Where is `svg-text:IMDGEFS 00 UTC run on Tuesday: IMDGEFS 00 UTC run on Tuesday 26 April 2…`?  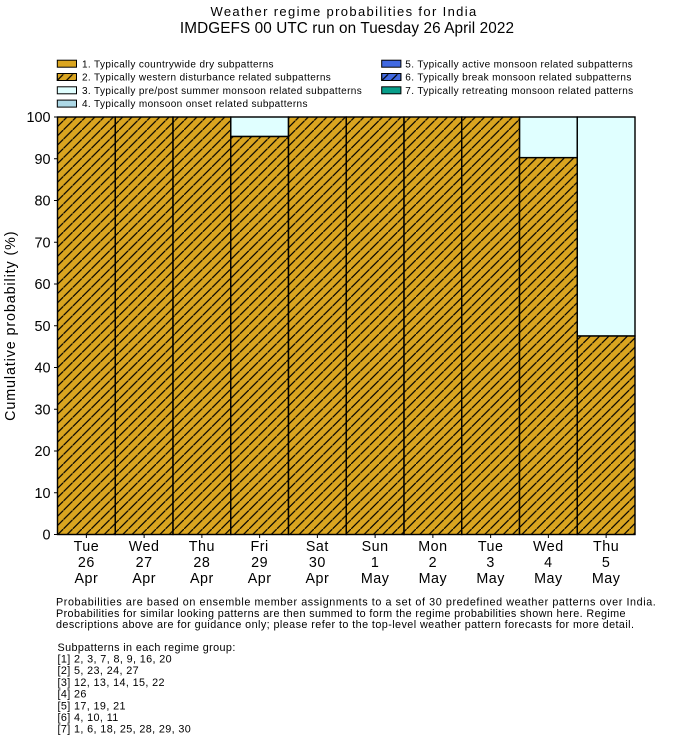 svg-text:IMDGEFS 00 UTC run on Tuesday: IMDGEFS 00 UTC run on Tuesday 26 April 2… is located at coordinates (347, 28).